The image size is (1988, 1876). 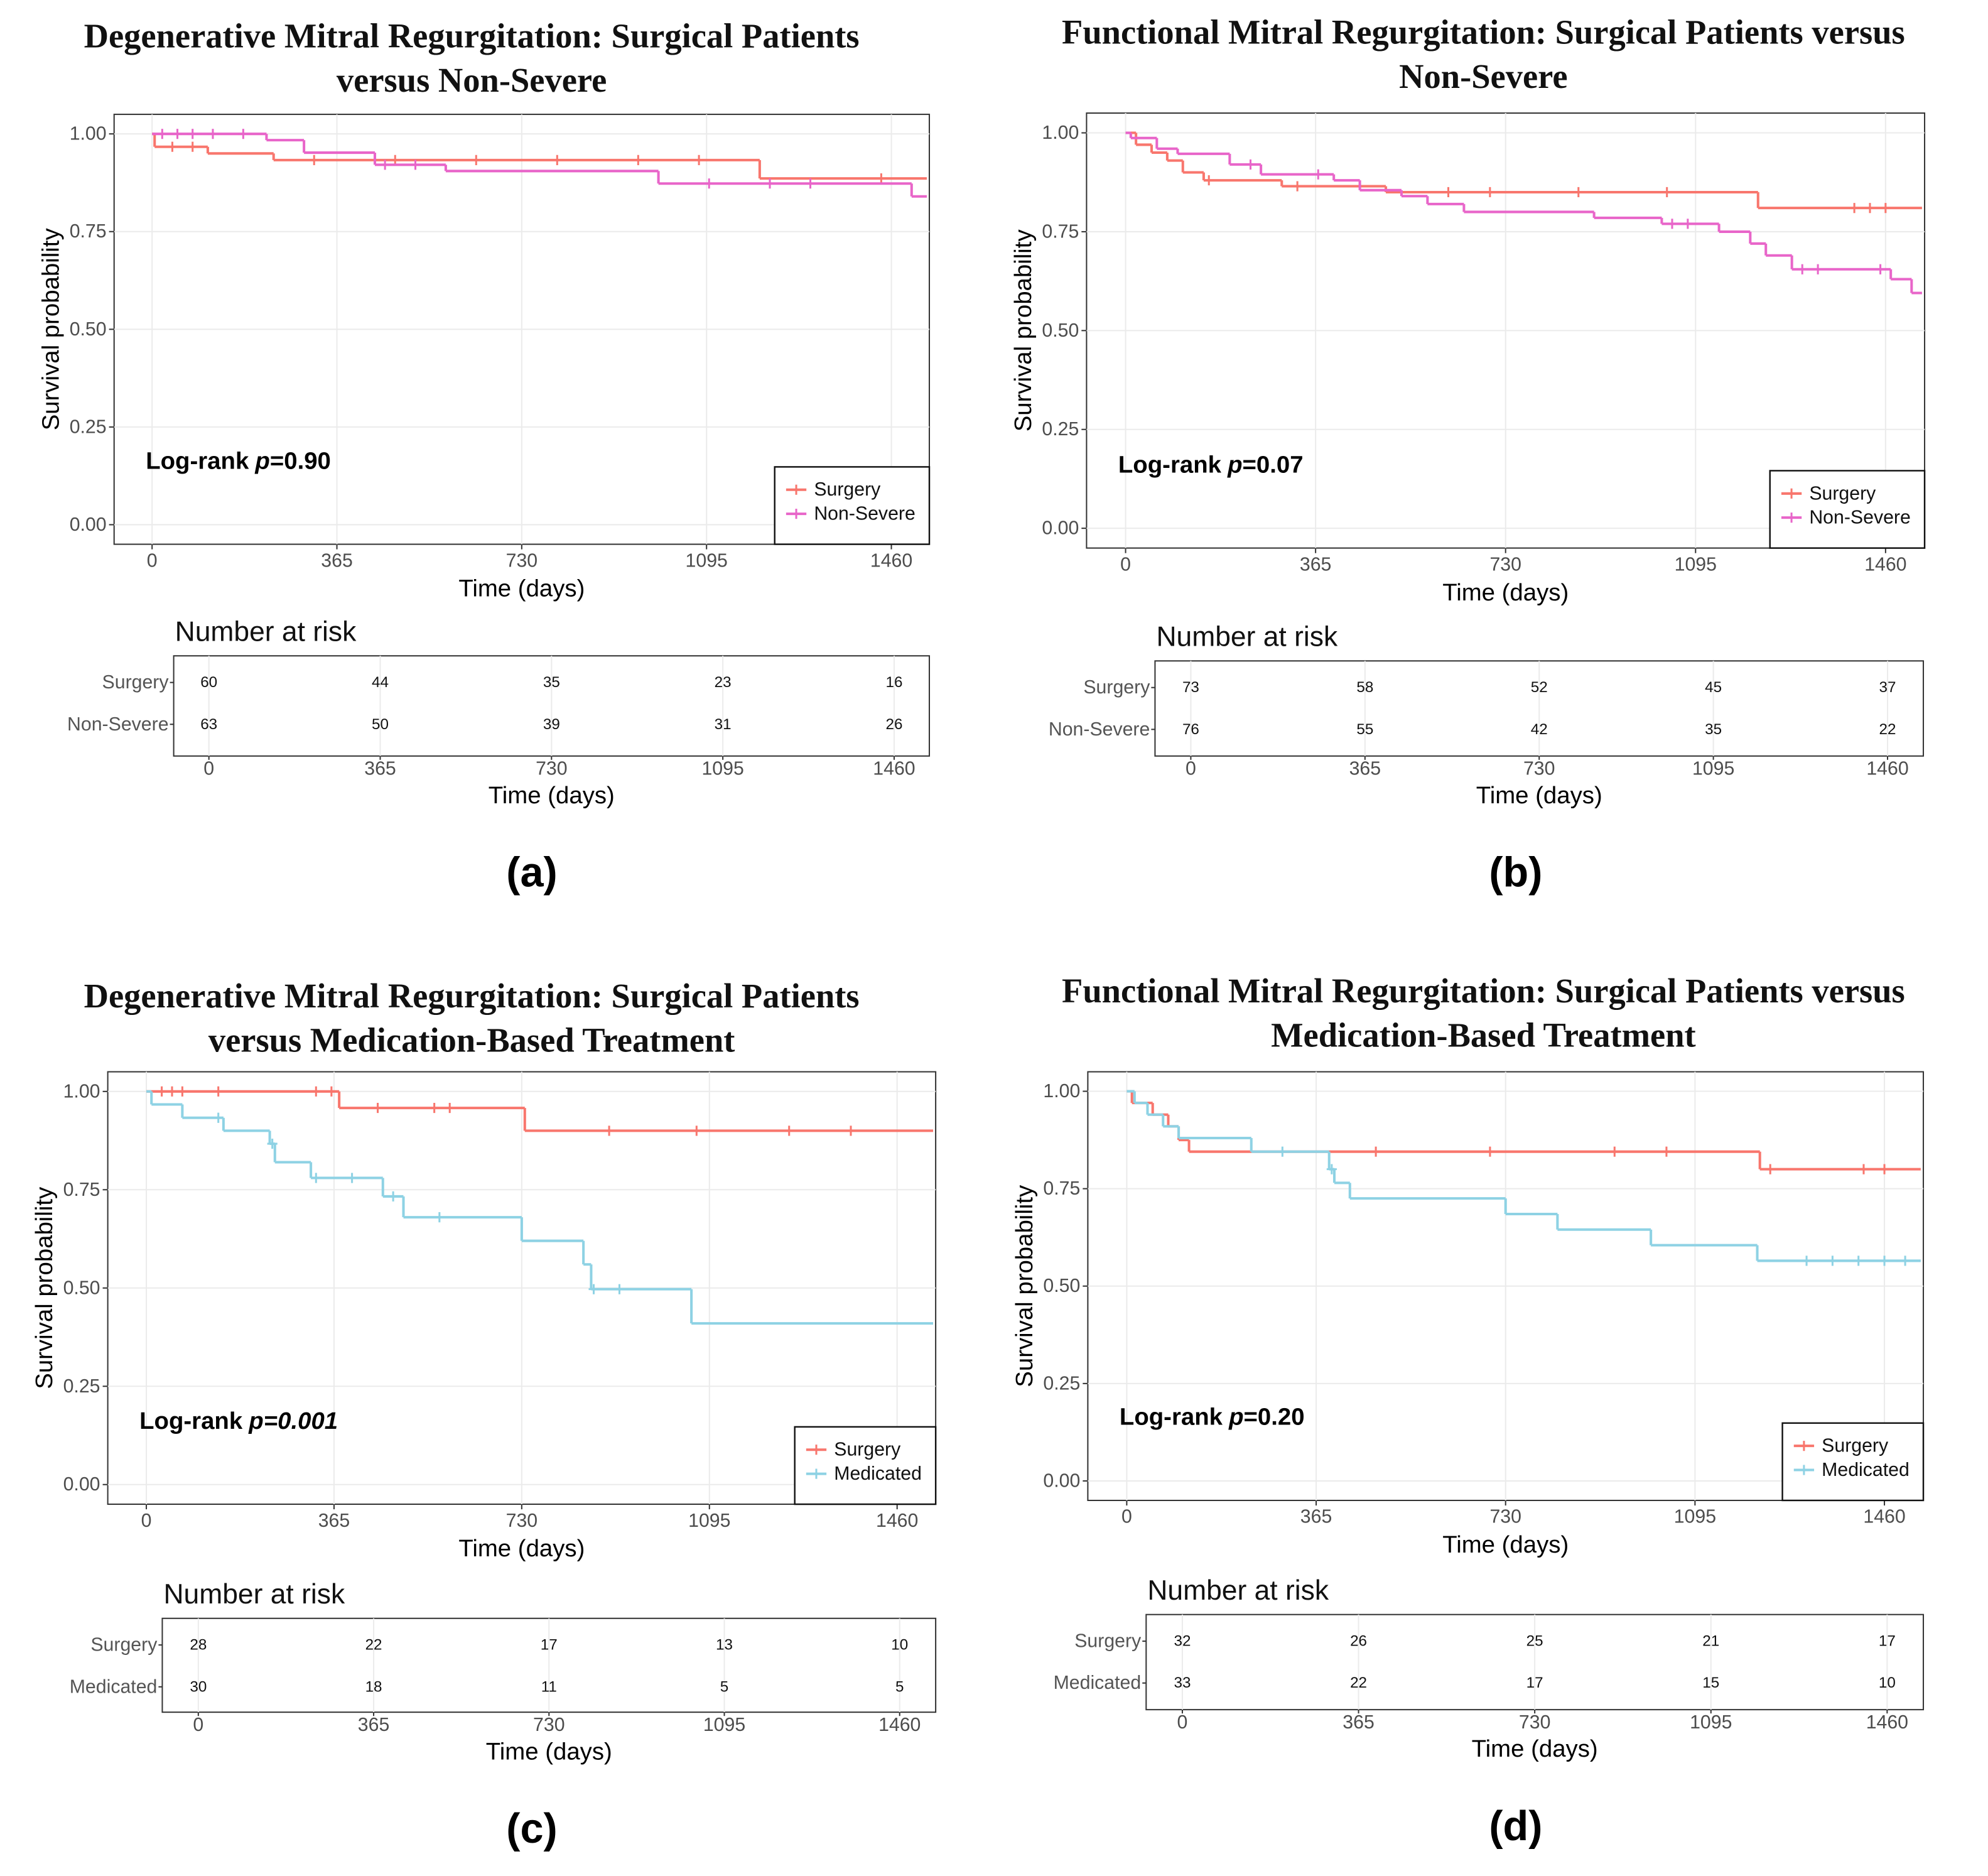 What do you see at coordinates (471, 1040) in the screenshot?
I see `chart-title: versus Medication-Based Treatment` at bounding box center [471, 1040].